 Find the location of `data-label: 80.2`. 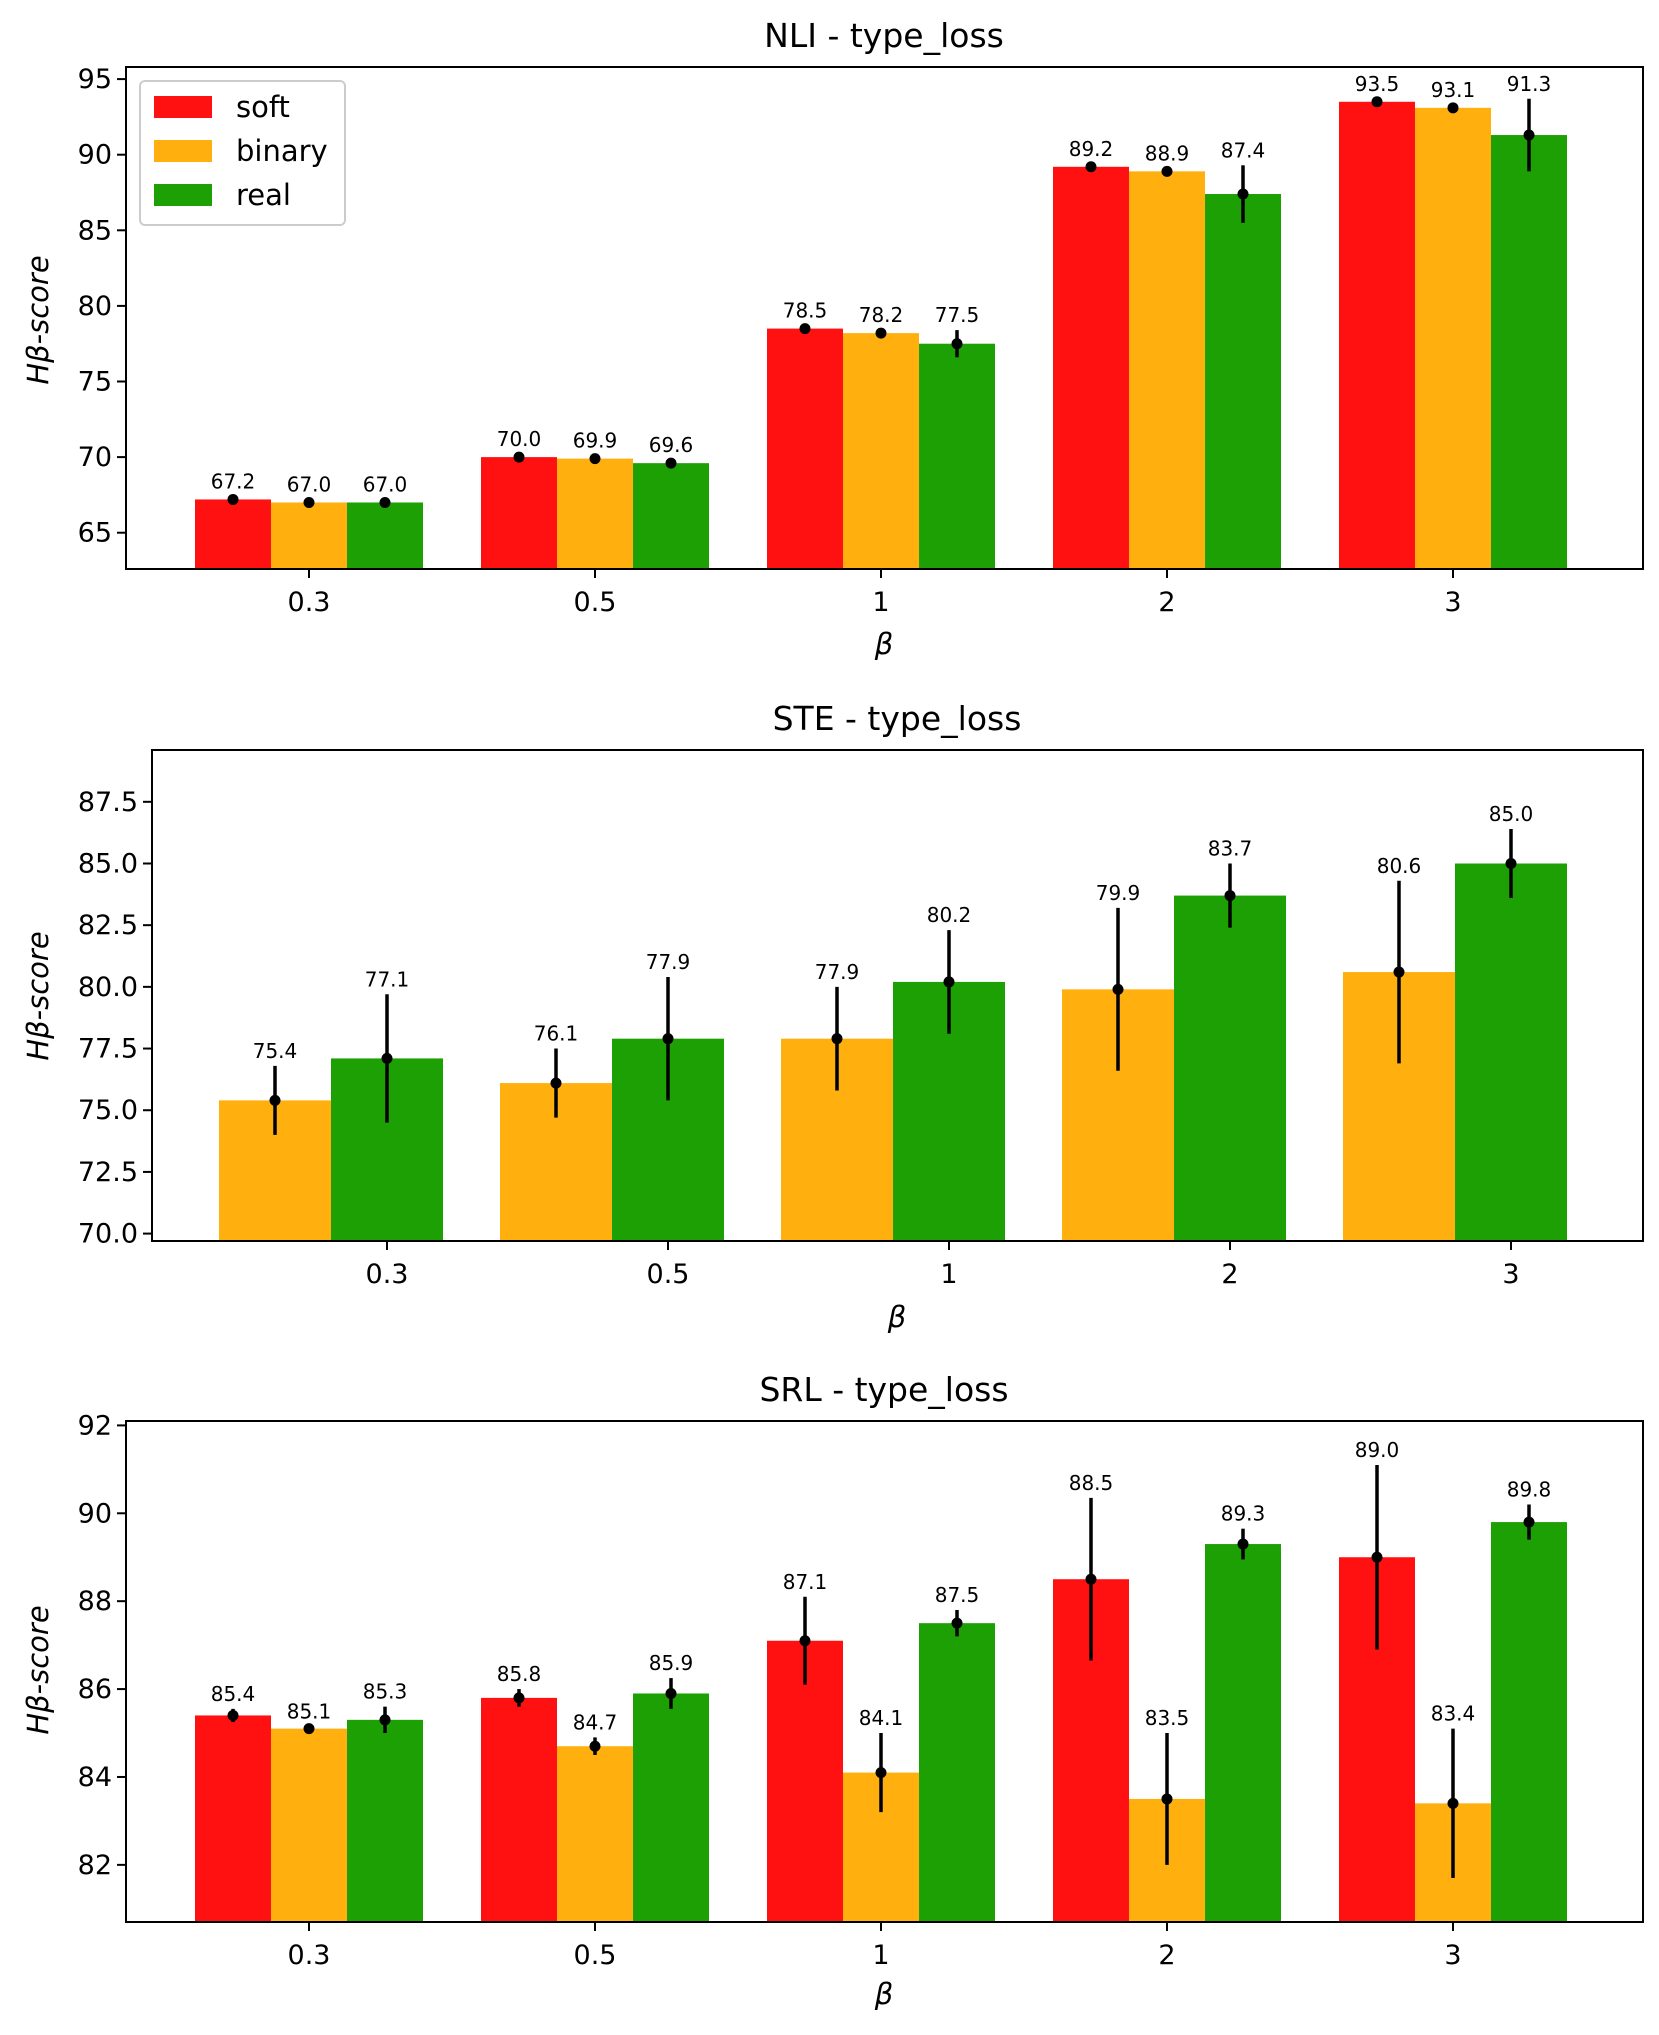

data-label: 80.2 is located at coordinates (949, 915).